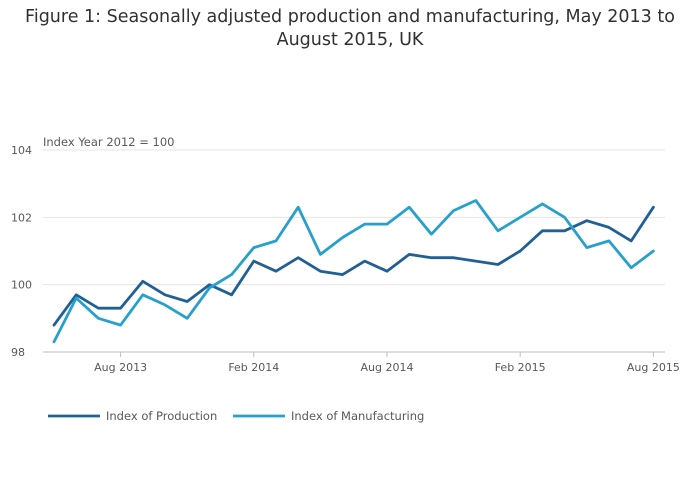  Describe the element at coordinates (253, 367) in the screenshot. I see `x-tick-label: Feb 2014` at that location.